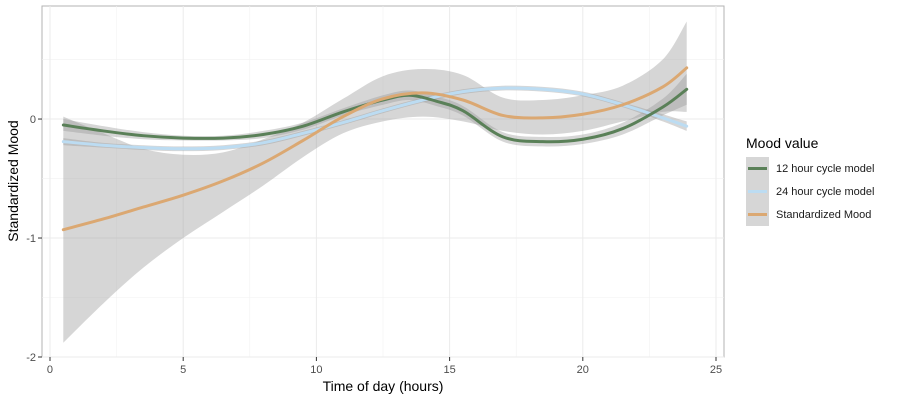  What do you see at coordinates (383, 386) in the screenshot?
I see `x-axis-title: Time of day (hours)` at bounding box center [383, 386].